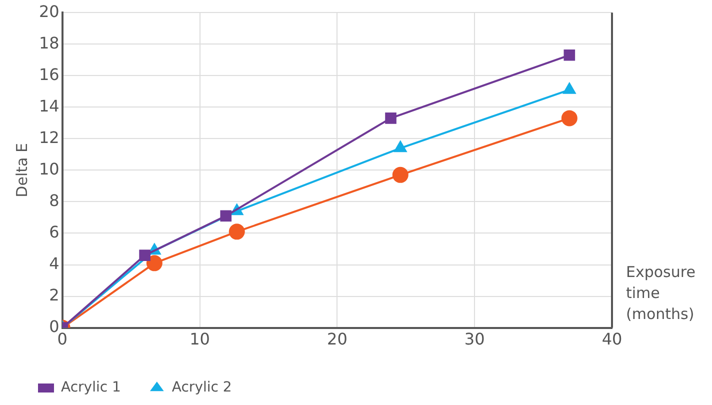  Describe the element at coordinates (474, 339) in the screenshot. I see `x-tick-label: 30` at that location.